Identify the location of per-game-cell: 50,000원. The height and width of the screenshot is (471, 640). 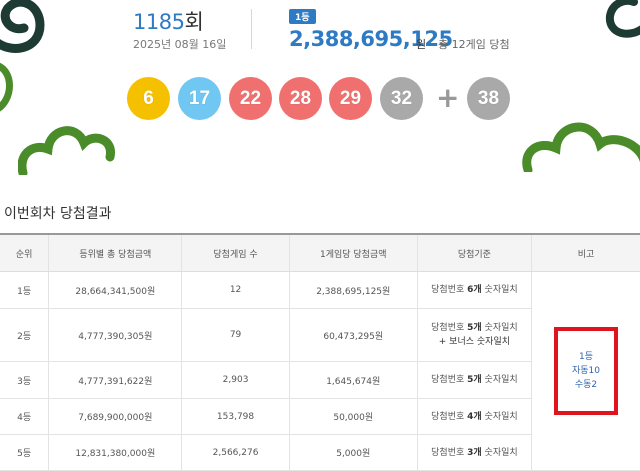
(353, 416).